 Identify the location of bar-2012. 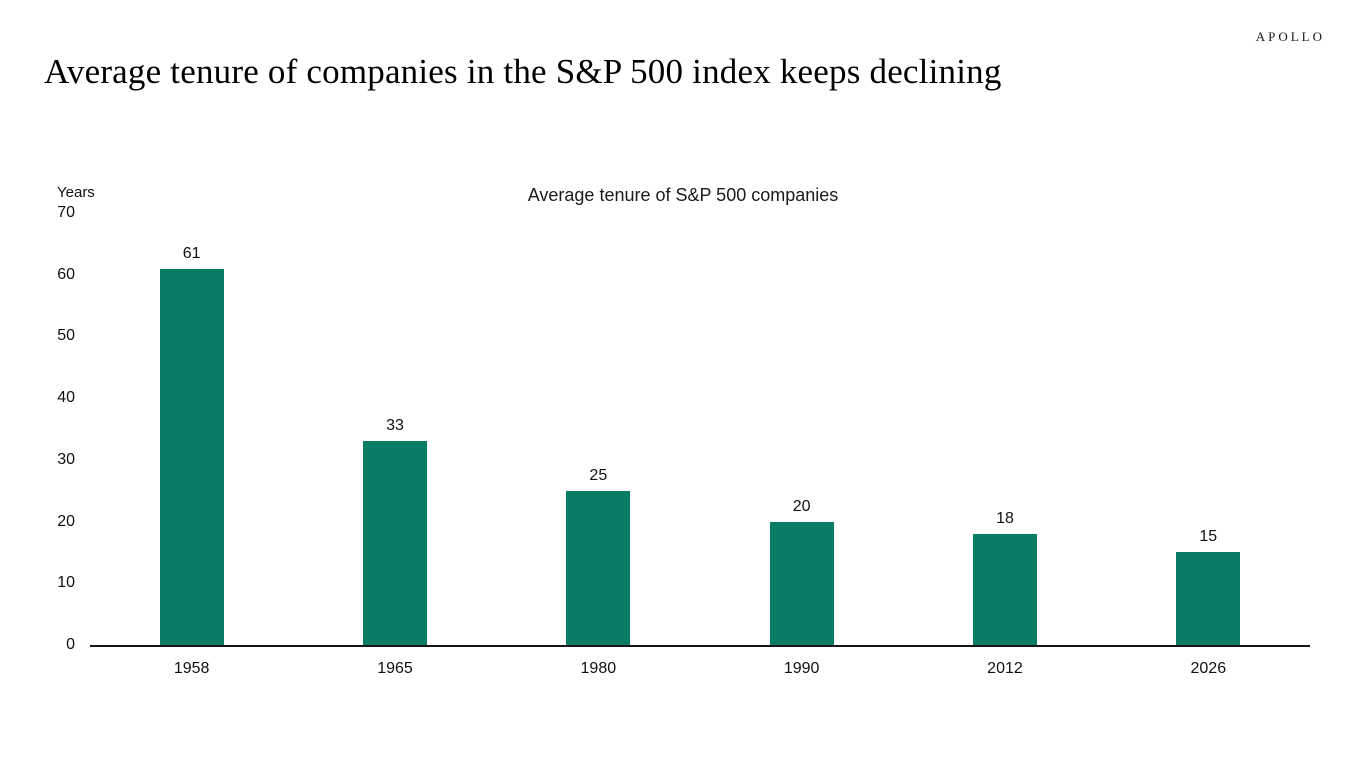
(1004, 589).